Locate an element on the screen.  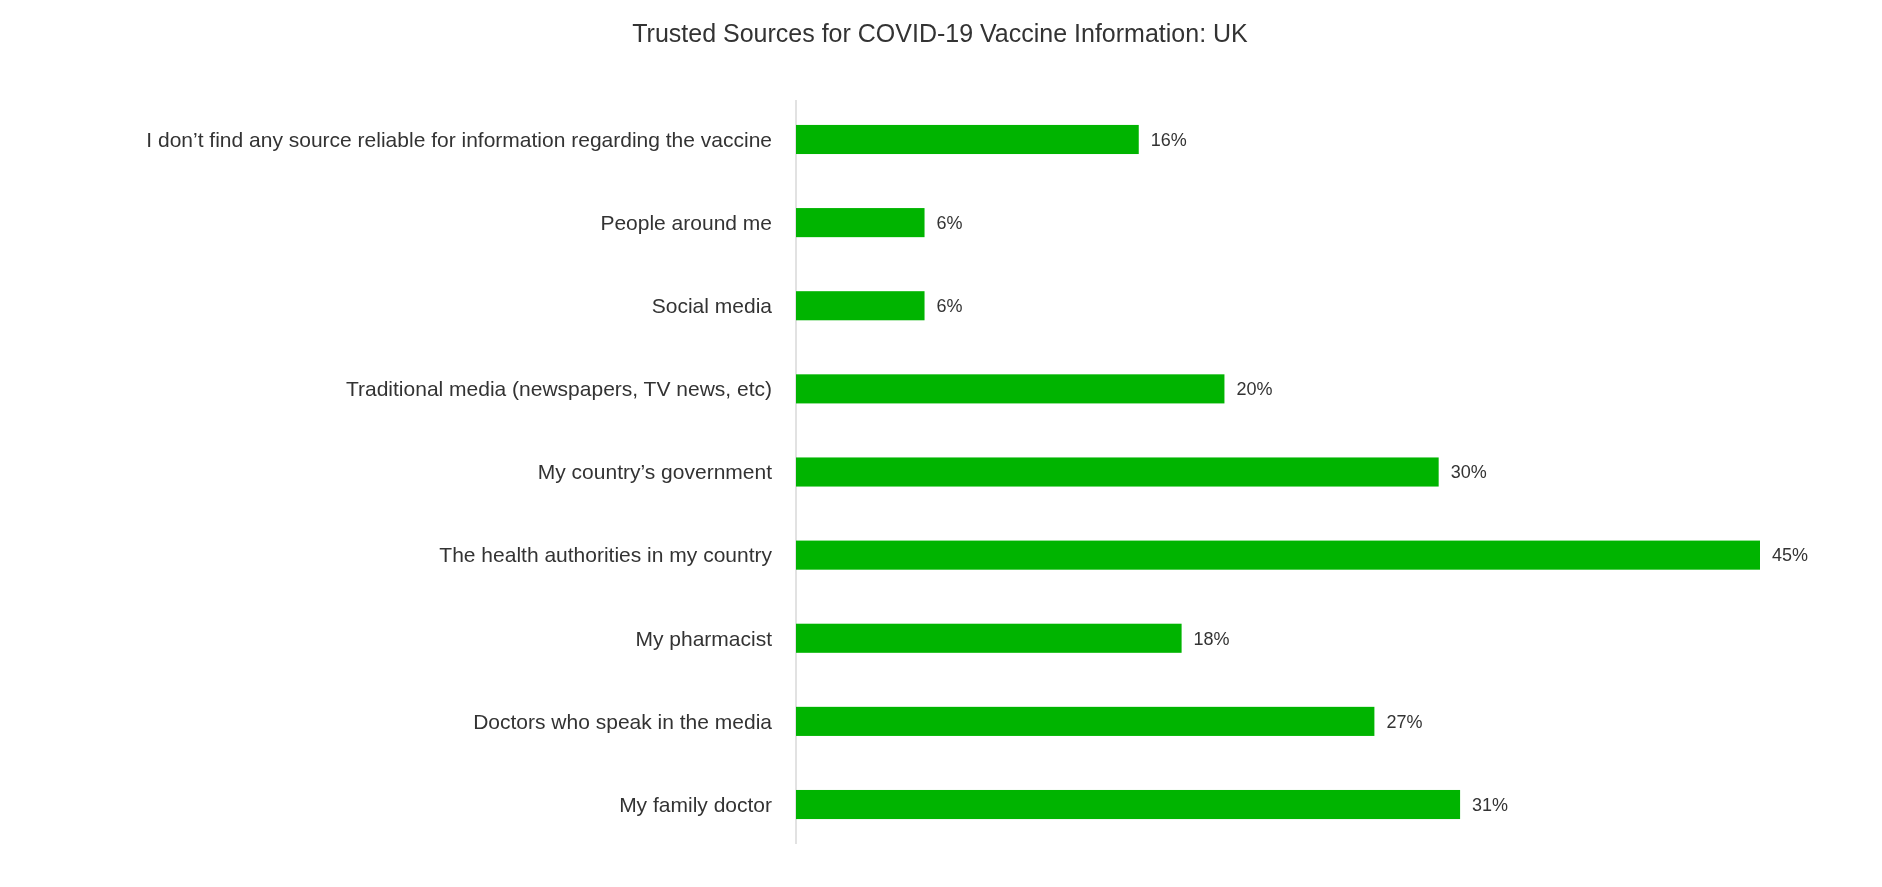
data-label: 16% is located at coordinates (1168, 139).